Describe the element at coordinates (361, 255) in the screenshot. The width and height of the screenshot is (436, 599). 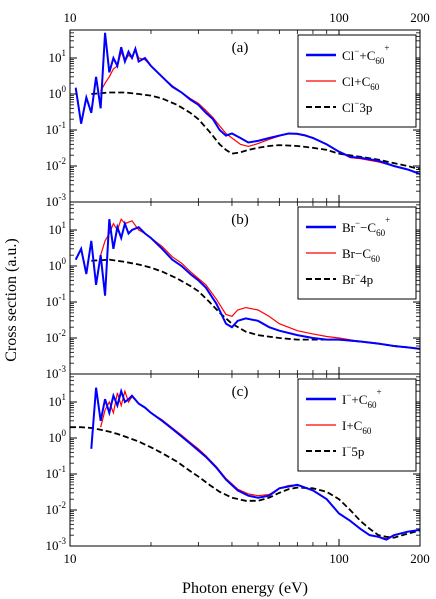
I see `legend-entry: Br−C60` at that location.